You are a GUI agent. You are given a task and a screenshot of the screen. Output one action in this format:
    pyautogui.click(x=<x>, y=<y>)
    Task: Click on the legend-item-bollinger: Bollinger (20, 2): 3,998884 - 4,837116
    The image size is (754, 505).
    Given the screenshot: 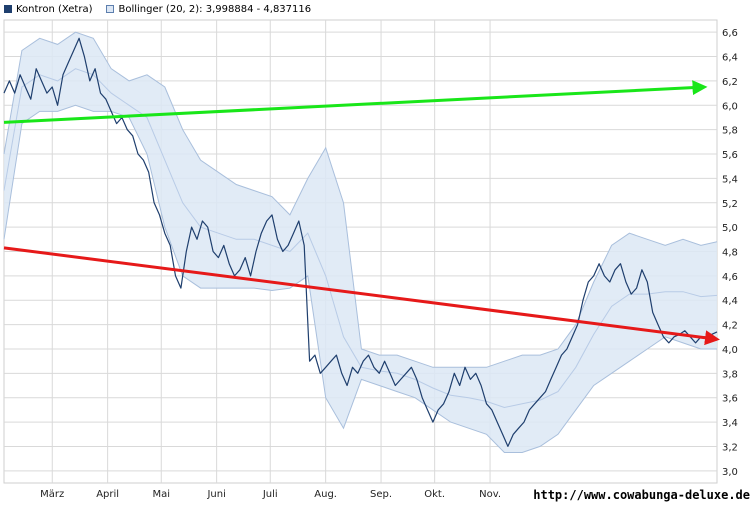 What is the action you would take?
    pyautogui.click(x=208, y=9)
    